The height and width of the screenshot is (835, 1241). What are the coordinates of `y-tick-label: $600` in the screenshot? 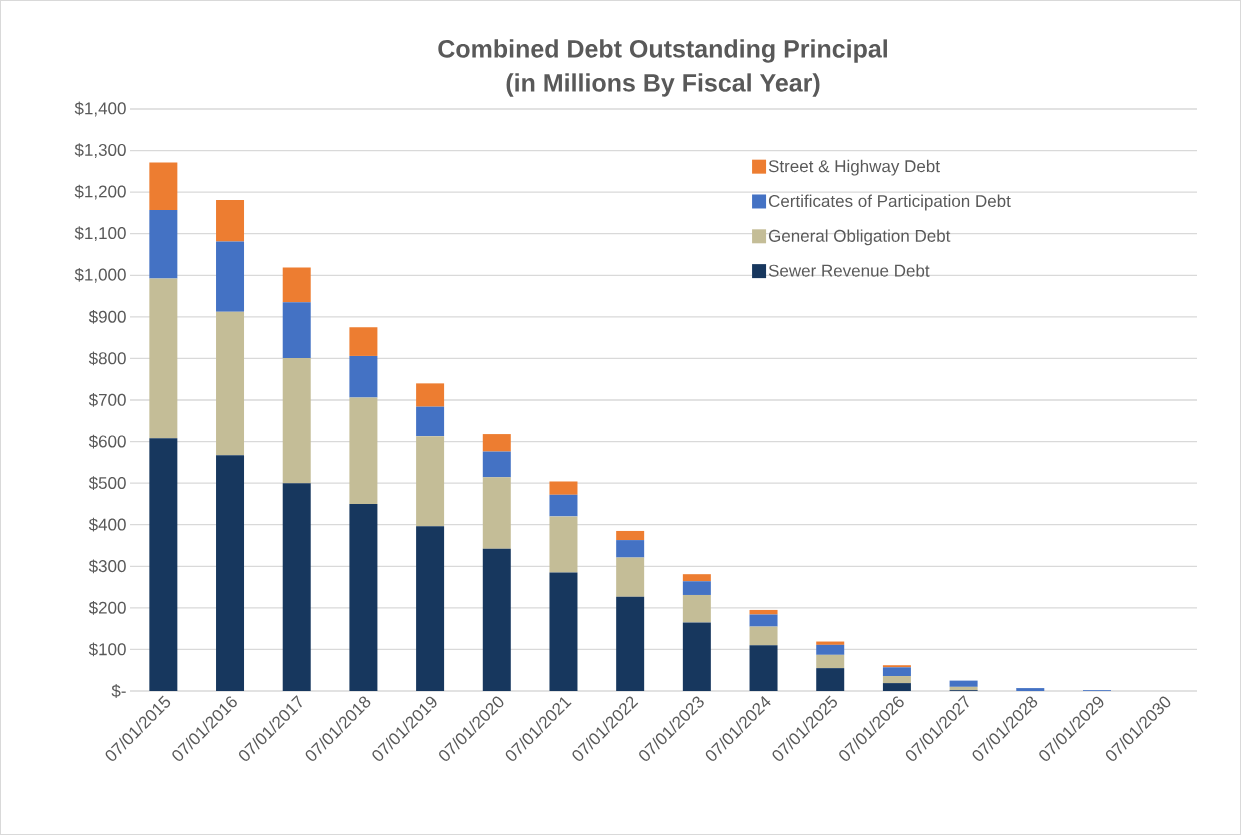 It's located at (107, 441).